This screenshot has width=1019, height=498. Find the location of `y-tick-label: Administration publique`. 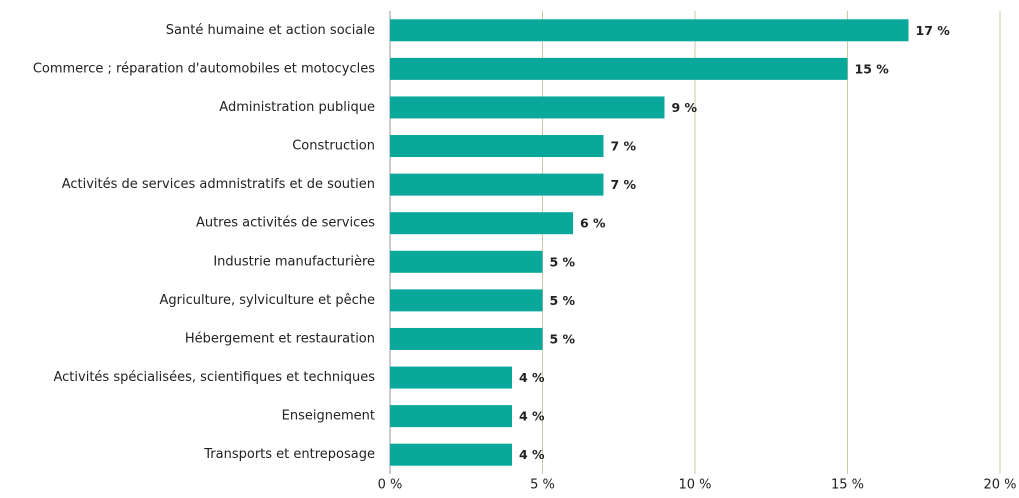

y-tick-label: Administration publique is located at coordinates (297, 107).